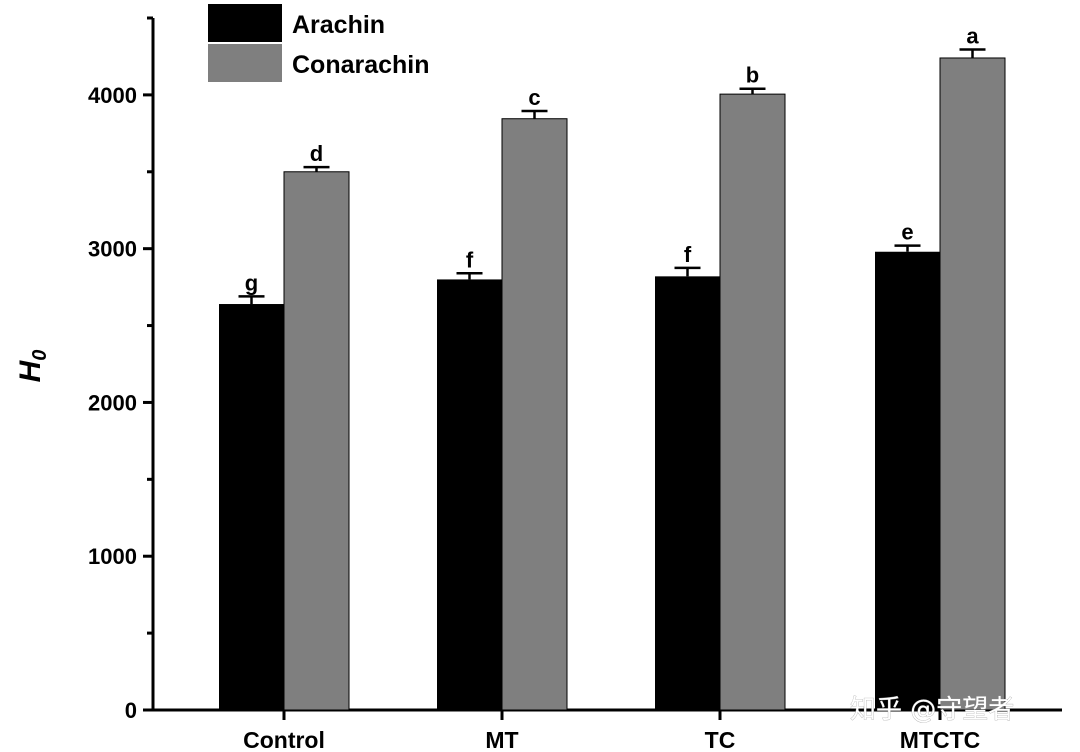  What do you see at coordinates (534, 414) in the screenshot?
I see `bar-conarachin-mt` at bounding box center [534, 414].